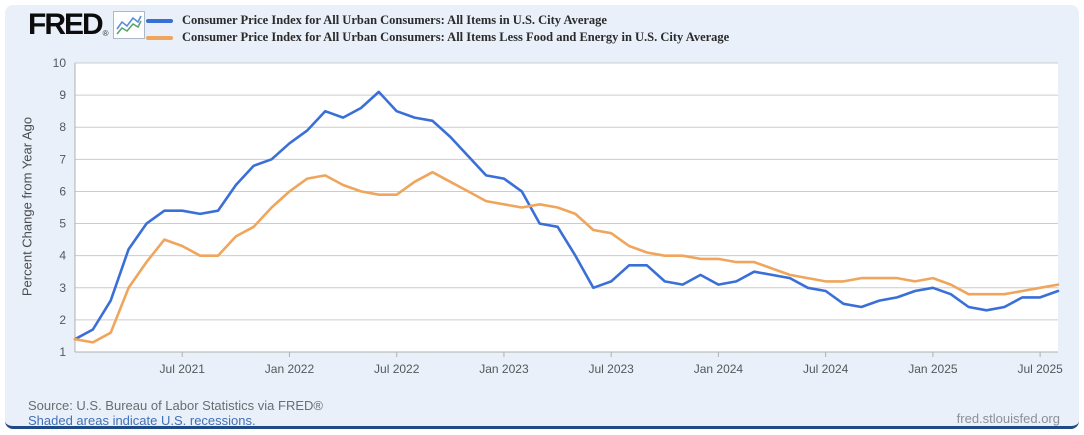 Image resolution: width=1084 pixels, height=435 pixels. What do you see at coordinates (105, 33) in the screenshot?
I see `registered-mark: ®` at bounding box center [105, 33].